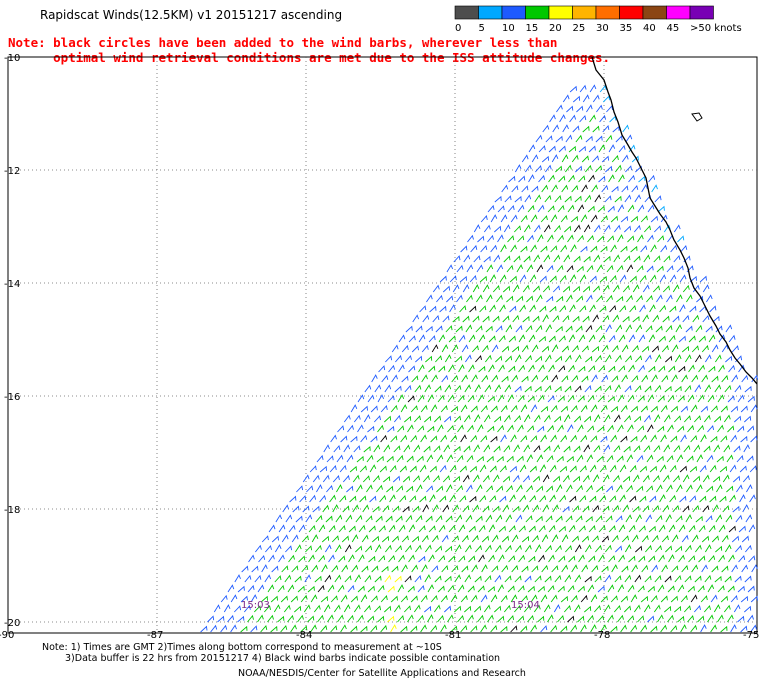 The height and width of the screenshot is (688, 760). I want to click on latitude-label: -14, so click(12, 284).